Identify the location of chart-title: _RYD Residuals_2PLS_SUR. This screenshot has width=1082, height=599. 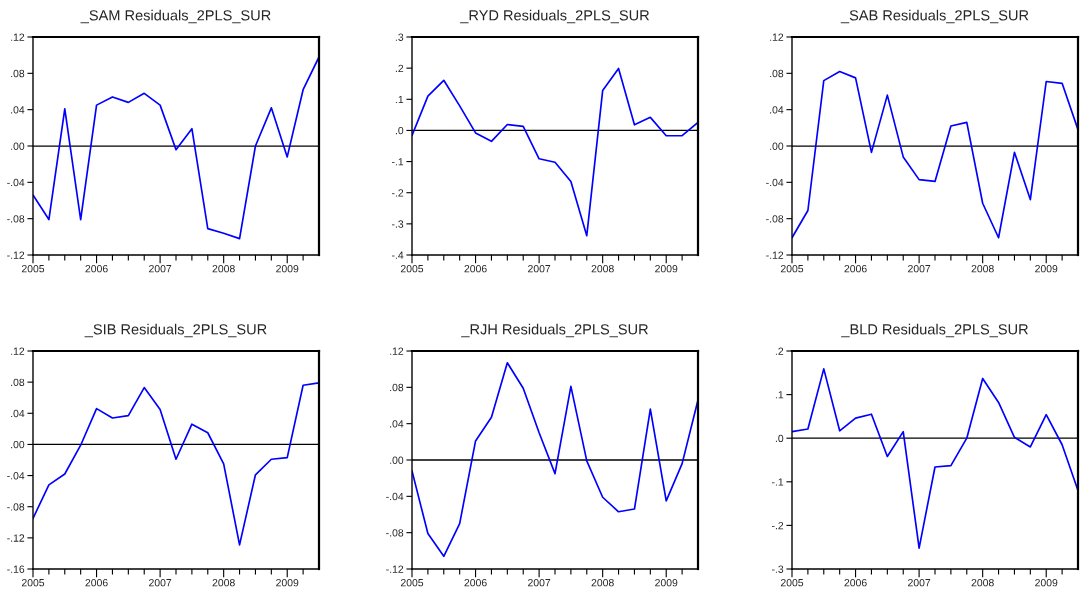
(555, 16).